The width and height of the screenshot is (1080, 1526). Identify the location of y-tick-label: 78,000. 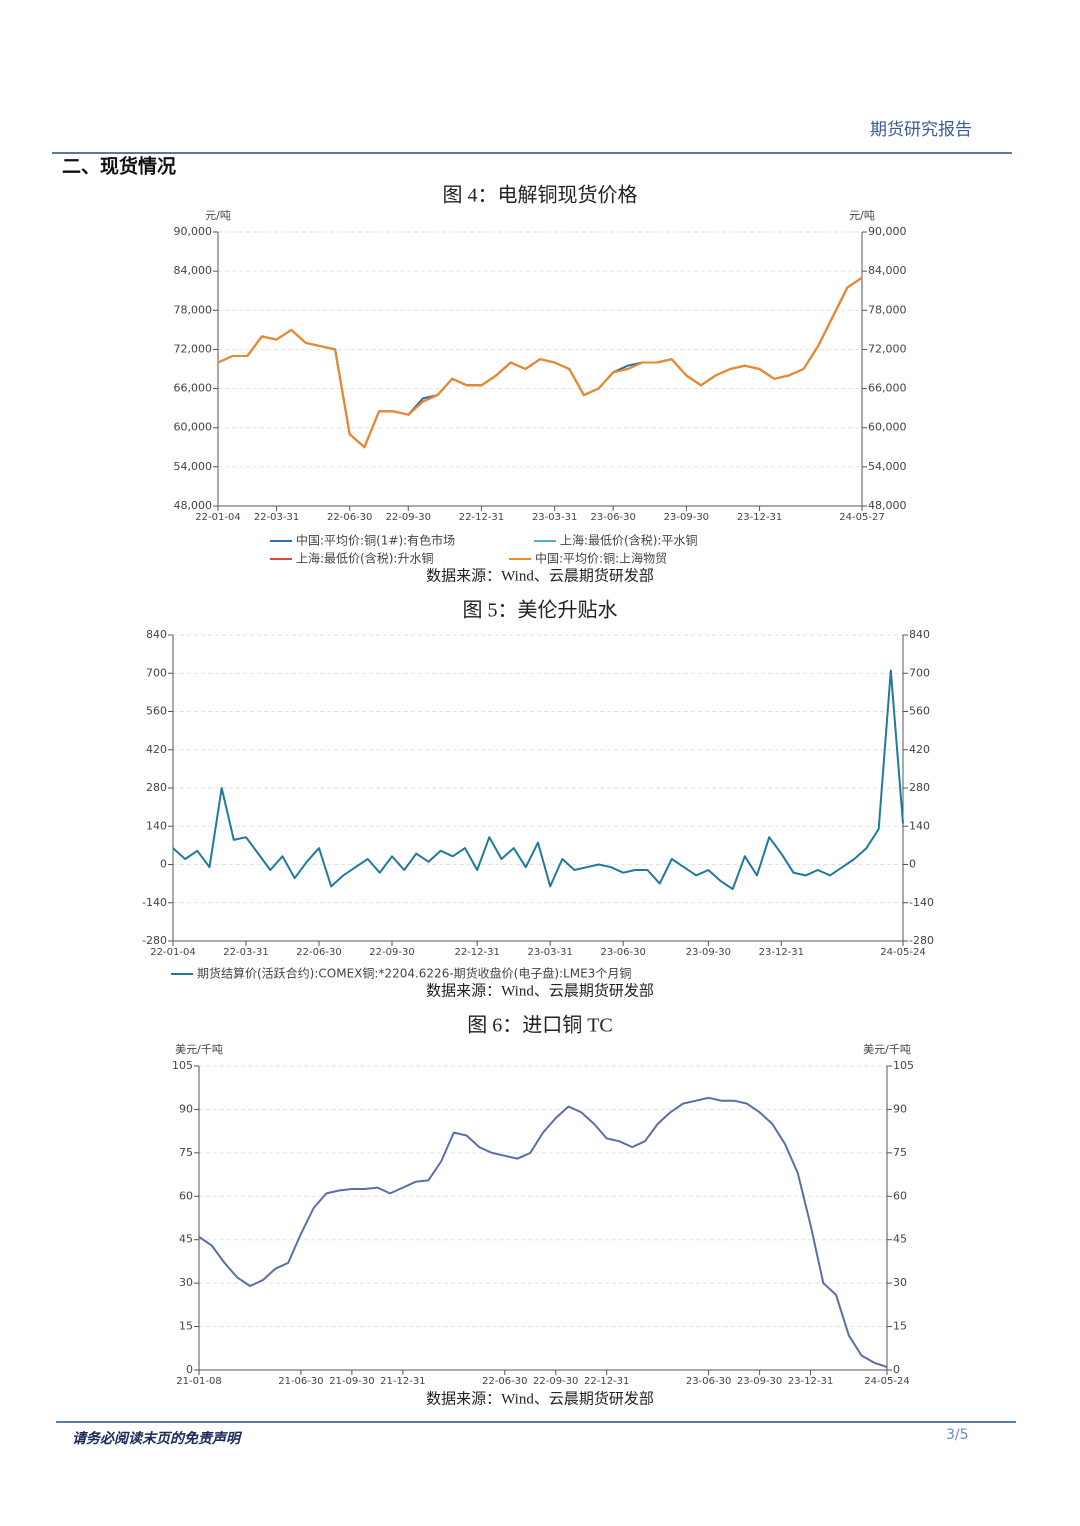
(193, 309).